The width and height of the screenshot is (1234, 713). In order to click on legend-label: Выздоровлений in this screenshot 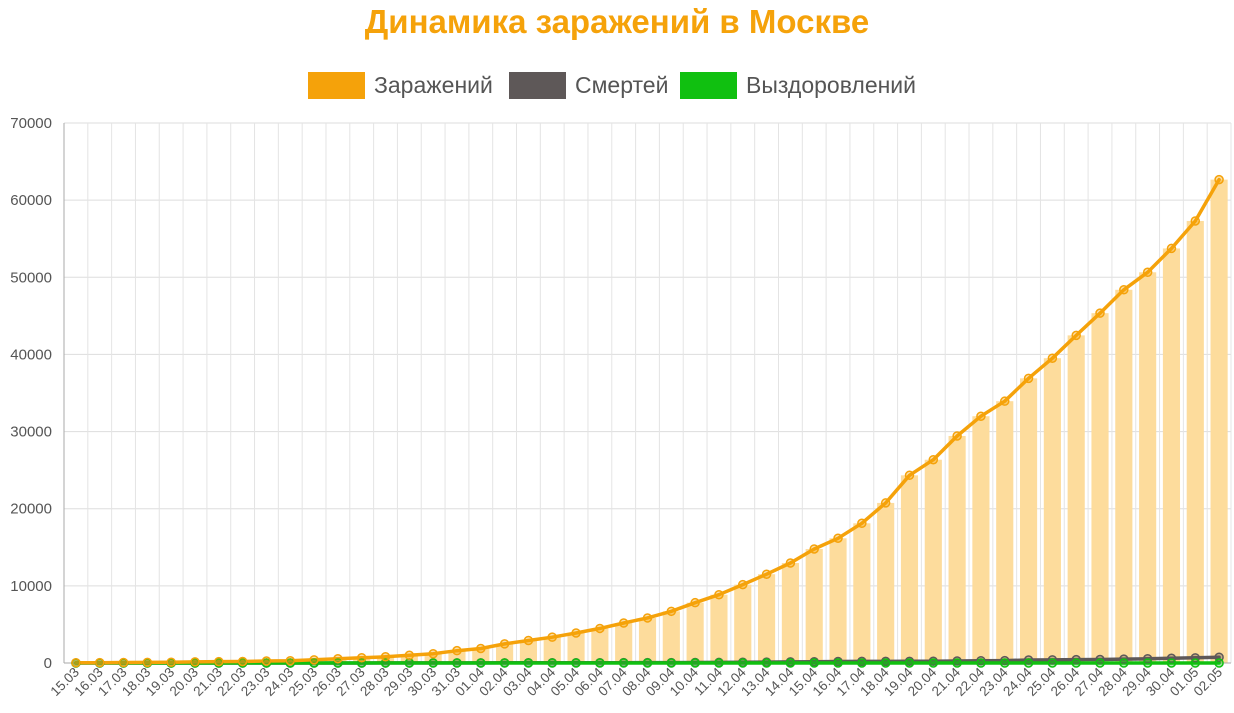, I will do `click(831, 85)`.